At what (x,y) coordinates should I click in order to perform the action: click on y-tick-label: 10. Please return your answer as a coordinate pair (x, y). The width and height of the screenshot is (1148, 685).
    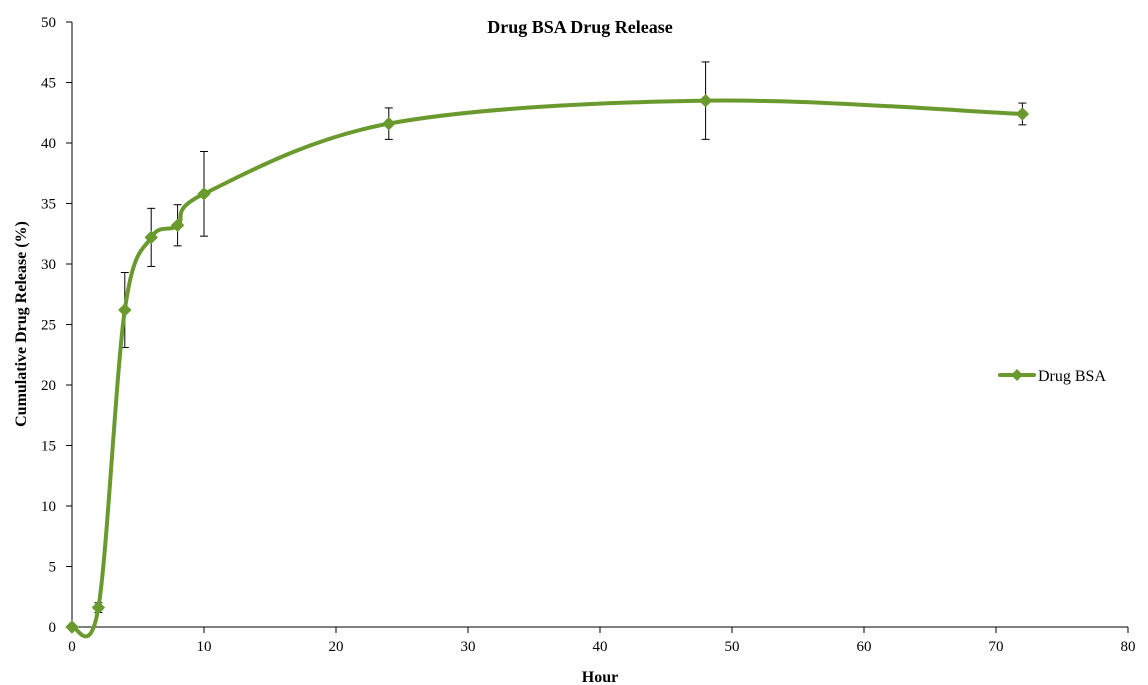
    Looking at the image, I should click on (48, 507).